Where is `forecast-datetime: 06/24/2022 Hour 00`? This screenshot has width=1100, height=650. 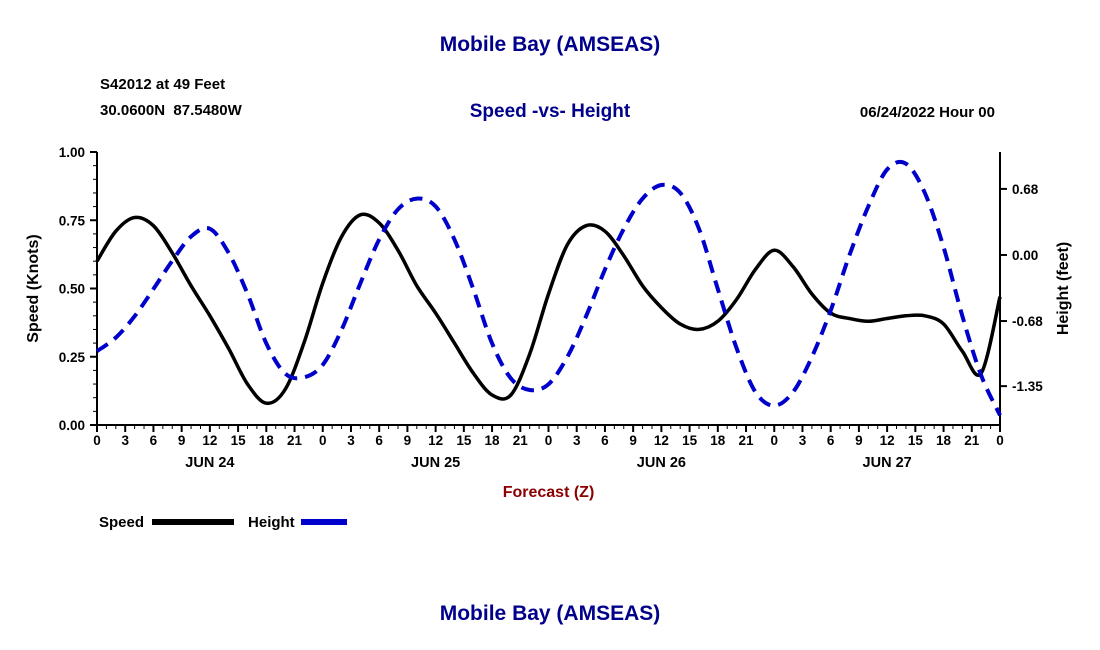 forecast-datetime: 06/24/2022 Hour 00 is located at coordinates (927, 112).